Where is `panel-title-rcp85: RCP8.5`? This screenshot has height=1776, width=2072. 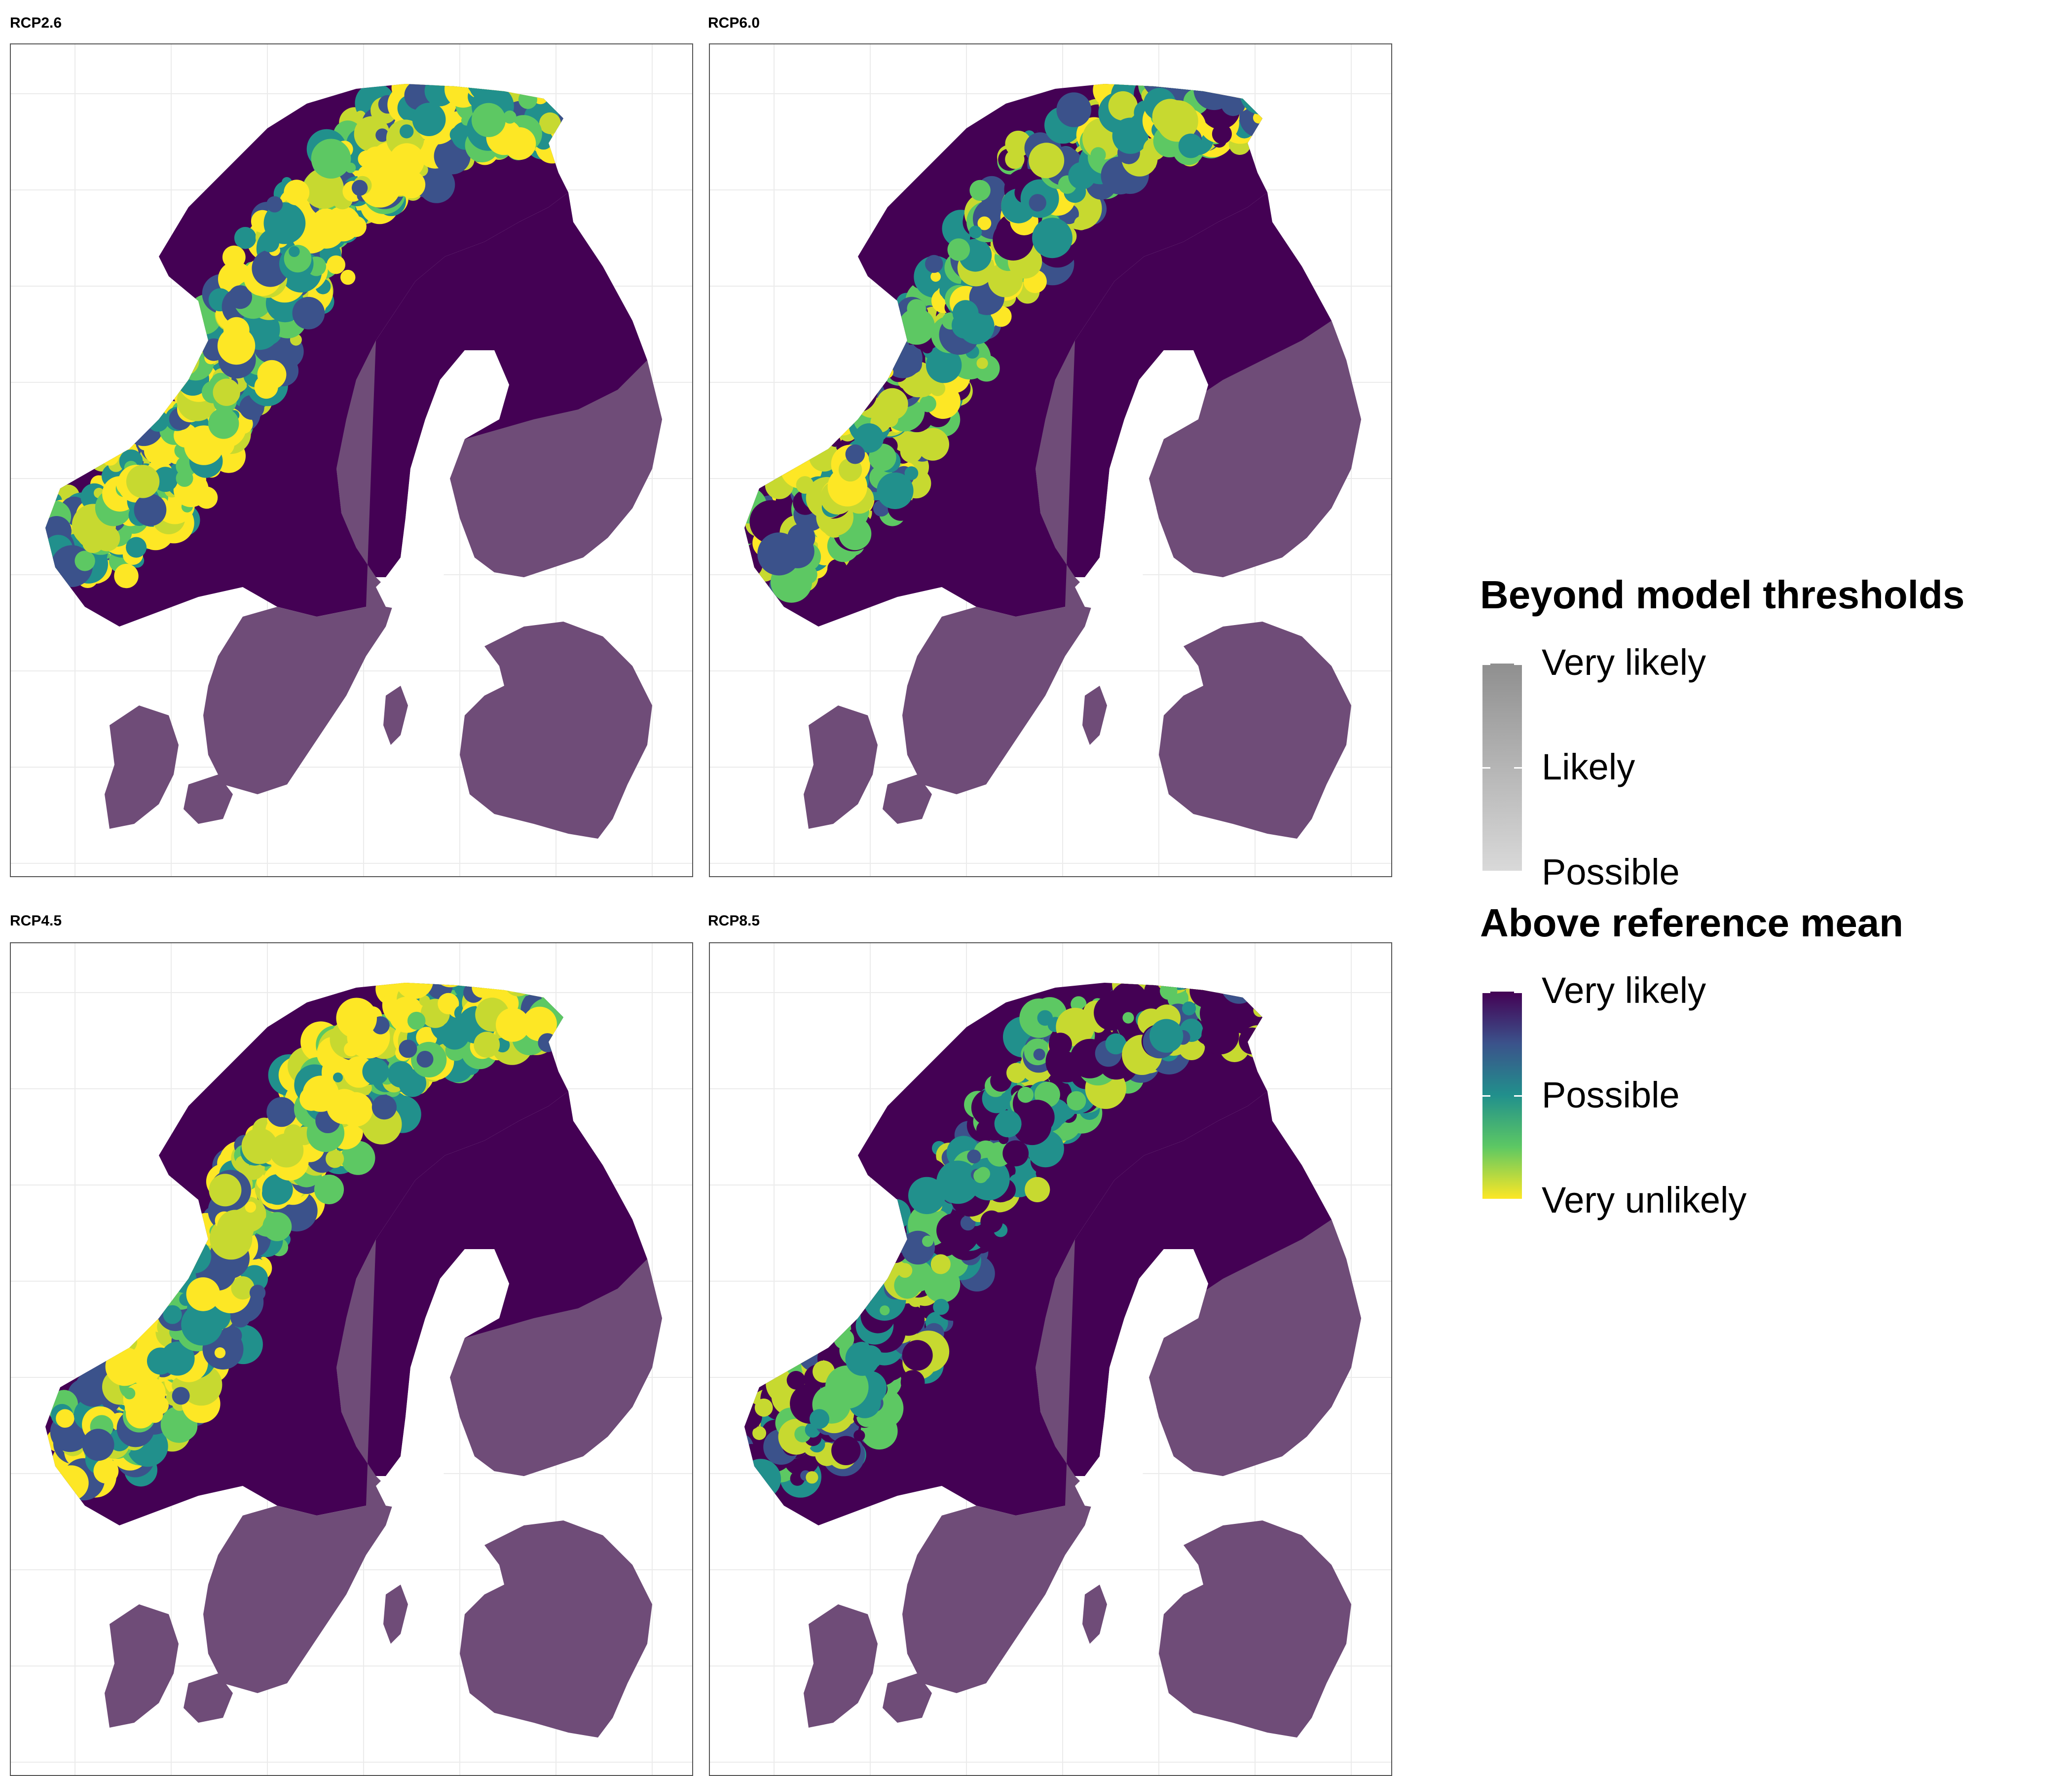
panel-title-rcp85: RCP8.5 is located at coordinates (734, 921).